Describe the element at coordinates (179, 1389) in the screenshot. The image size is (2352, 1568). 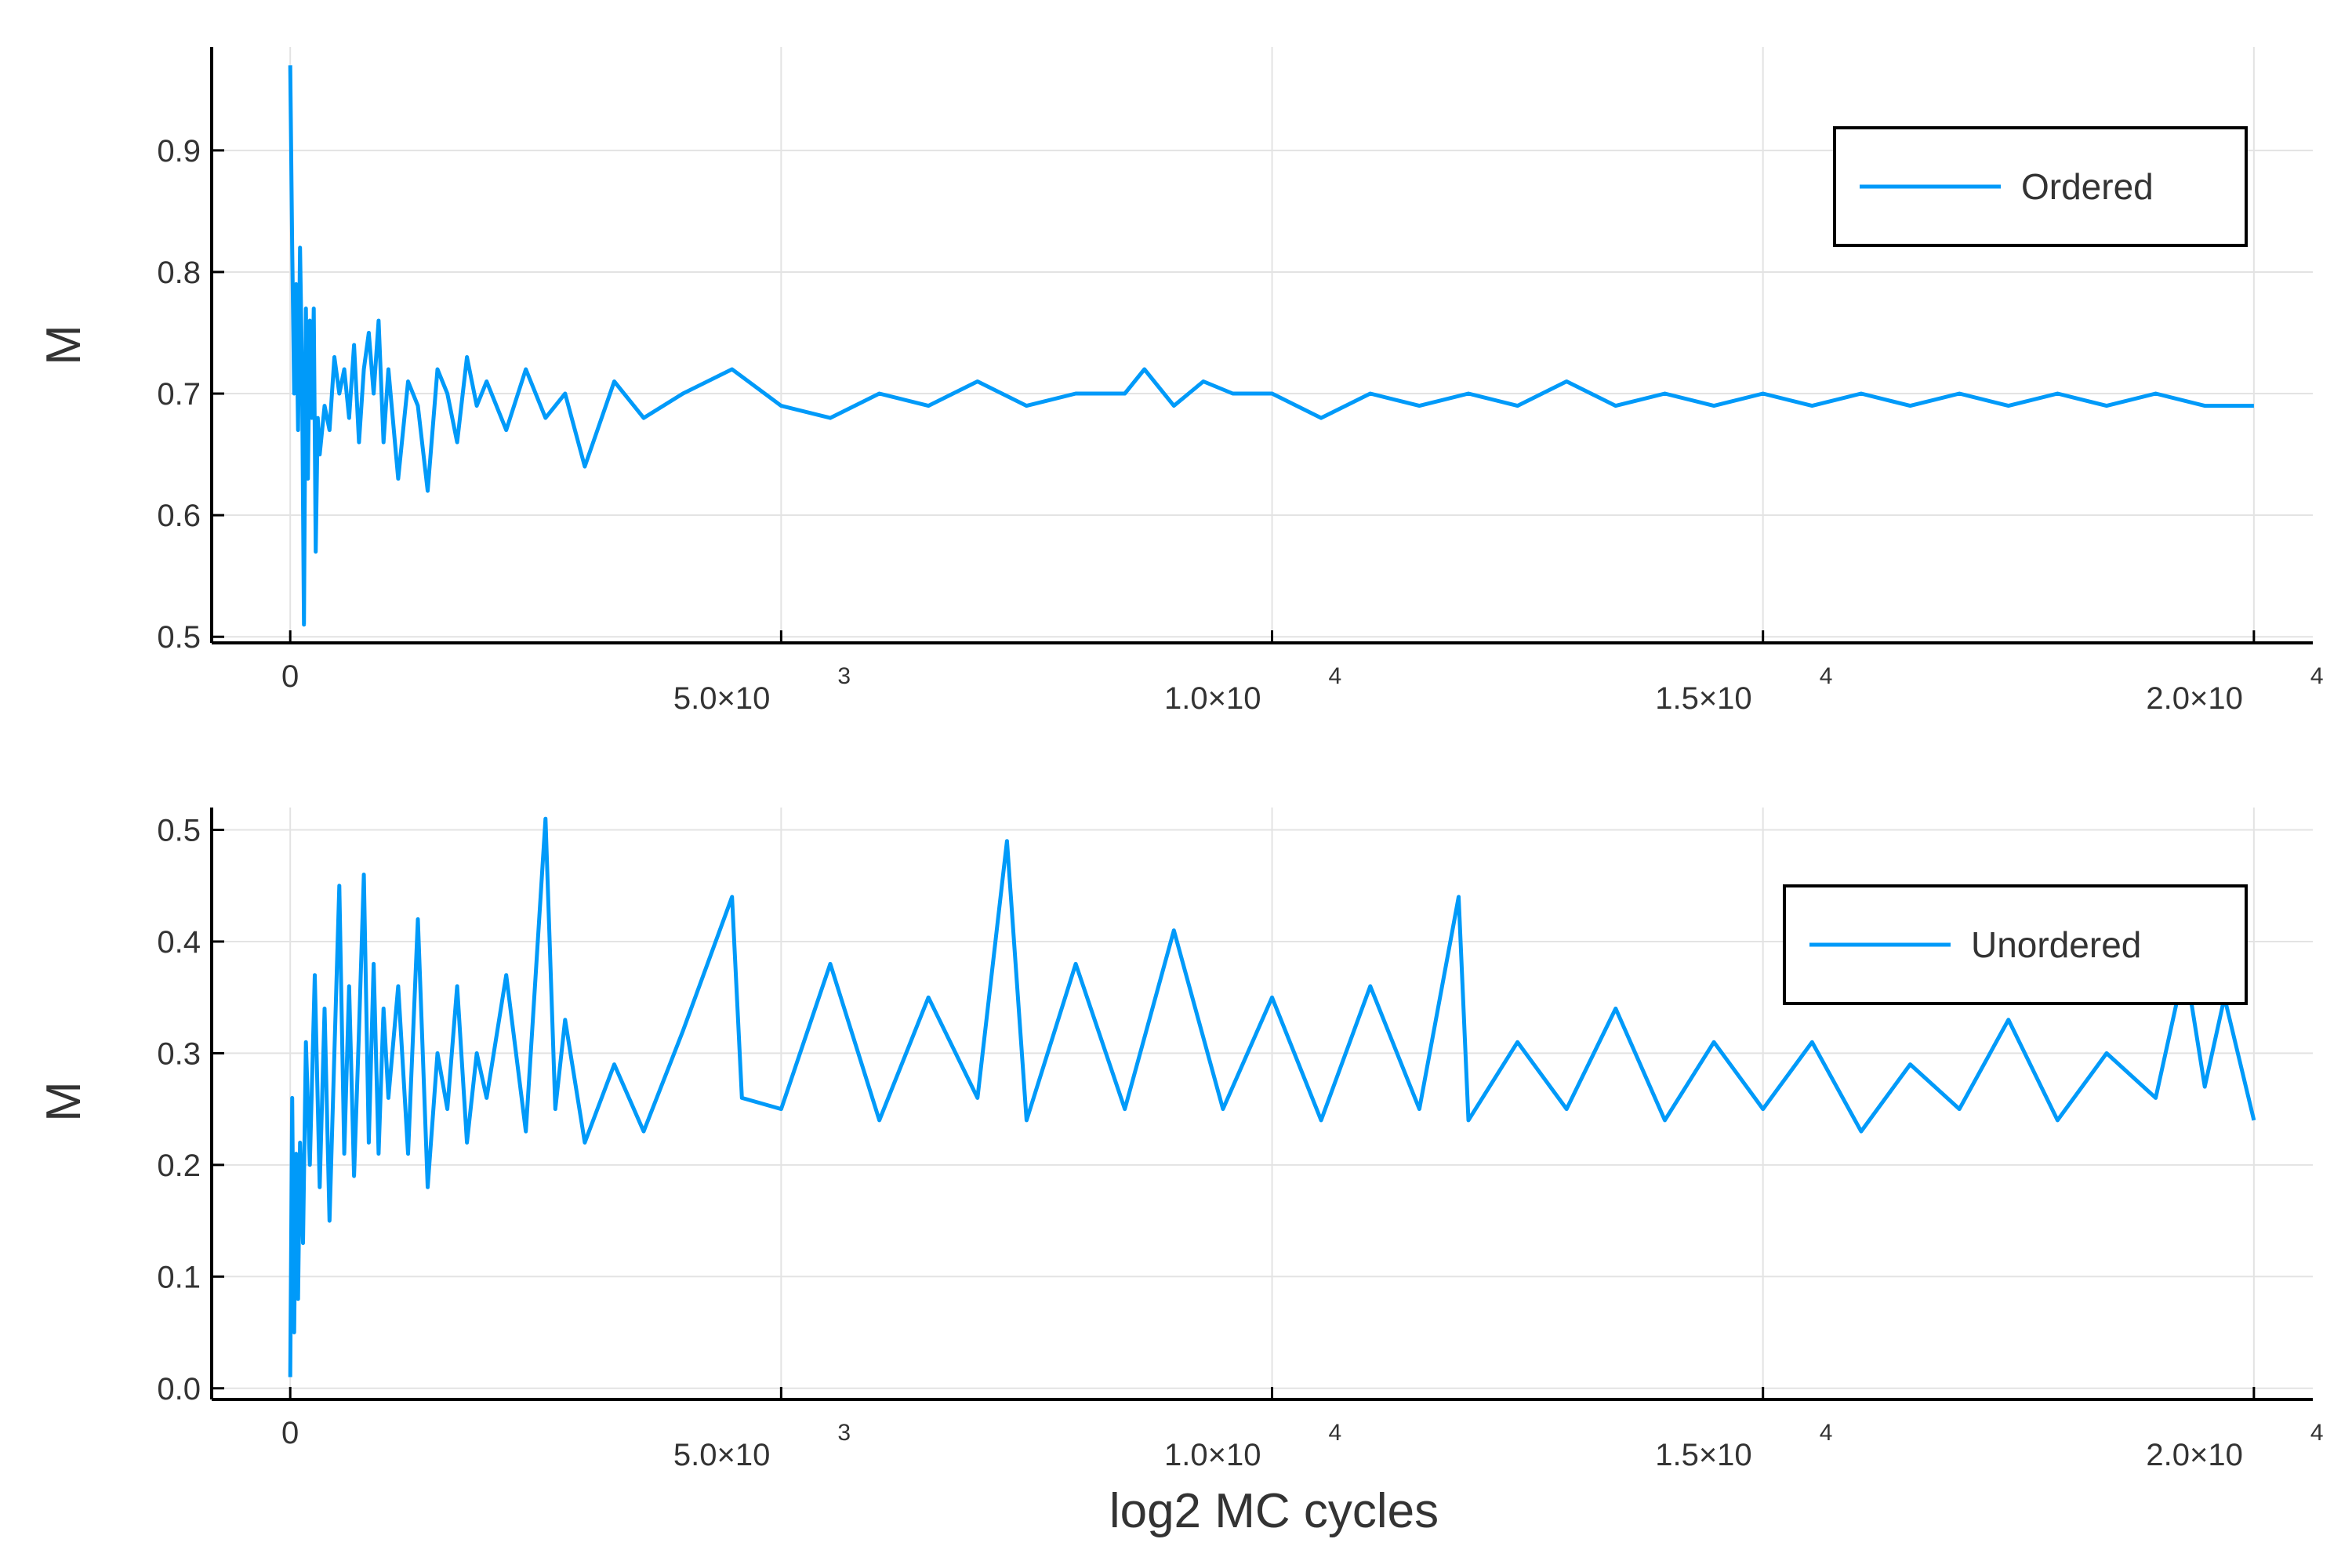
I see `y-tick-label: 0.0` at that location.